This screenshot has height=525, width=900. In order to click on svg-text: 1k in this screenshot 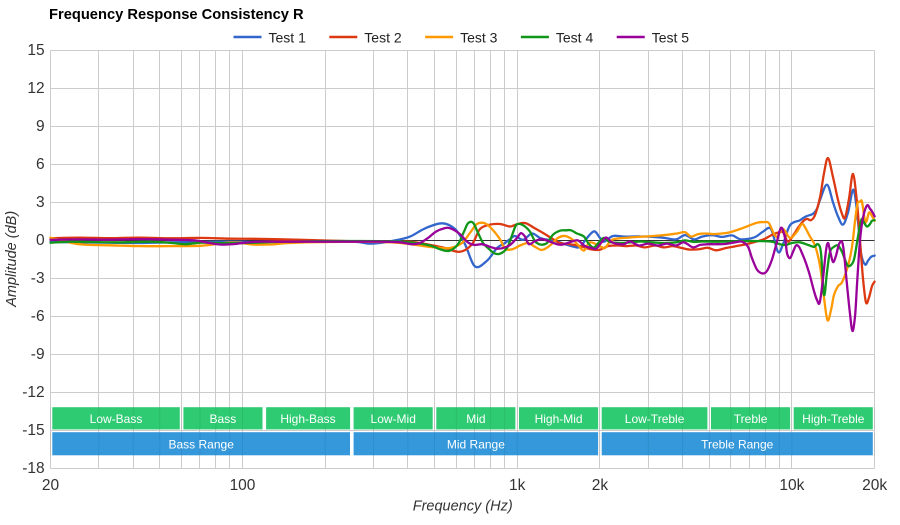, I will do `click(517, 485)`.